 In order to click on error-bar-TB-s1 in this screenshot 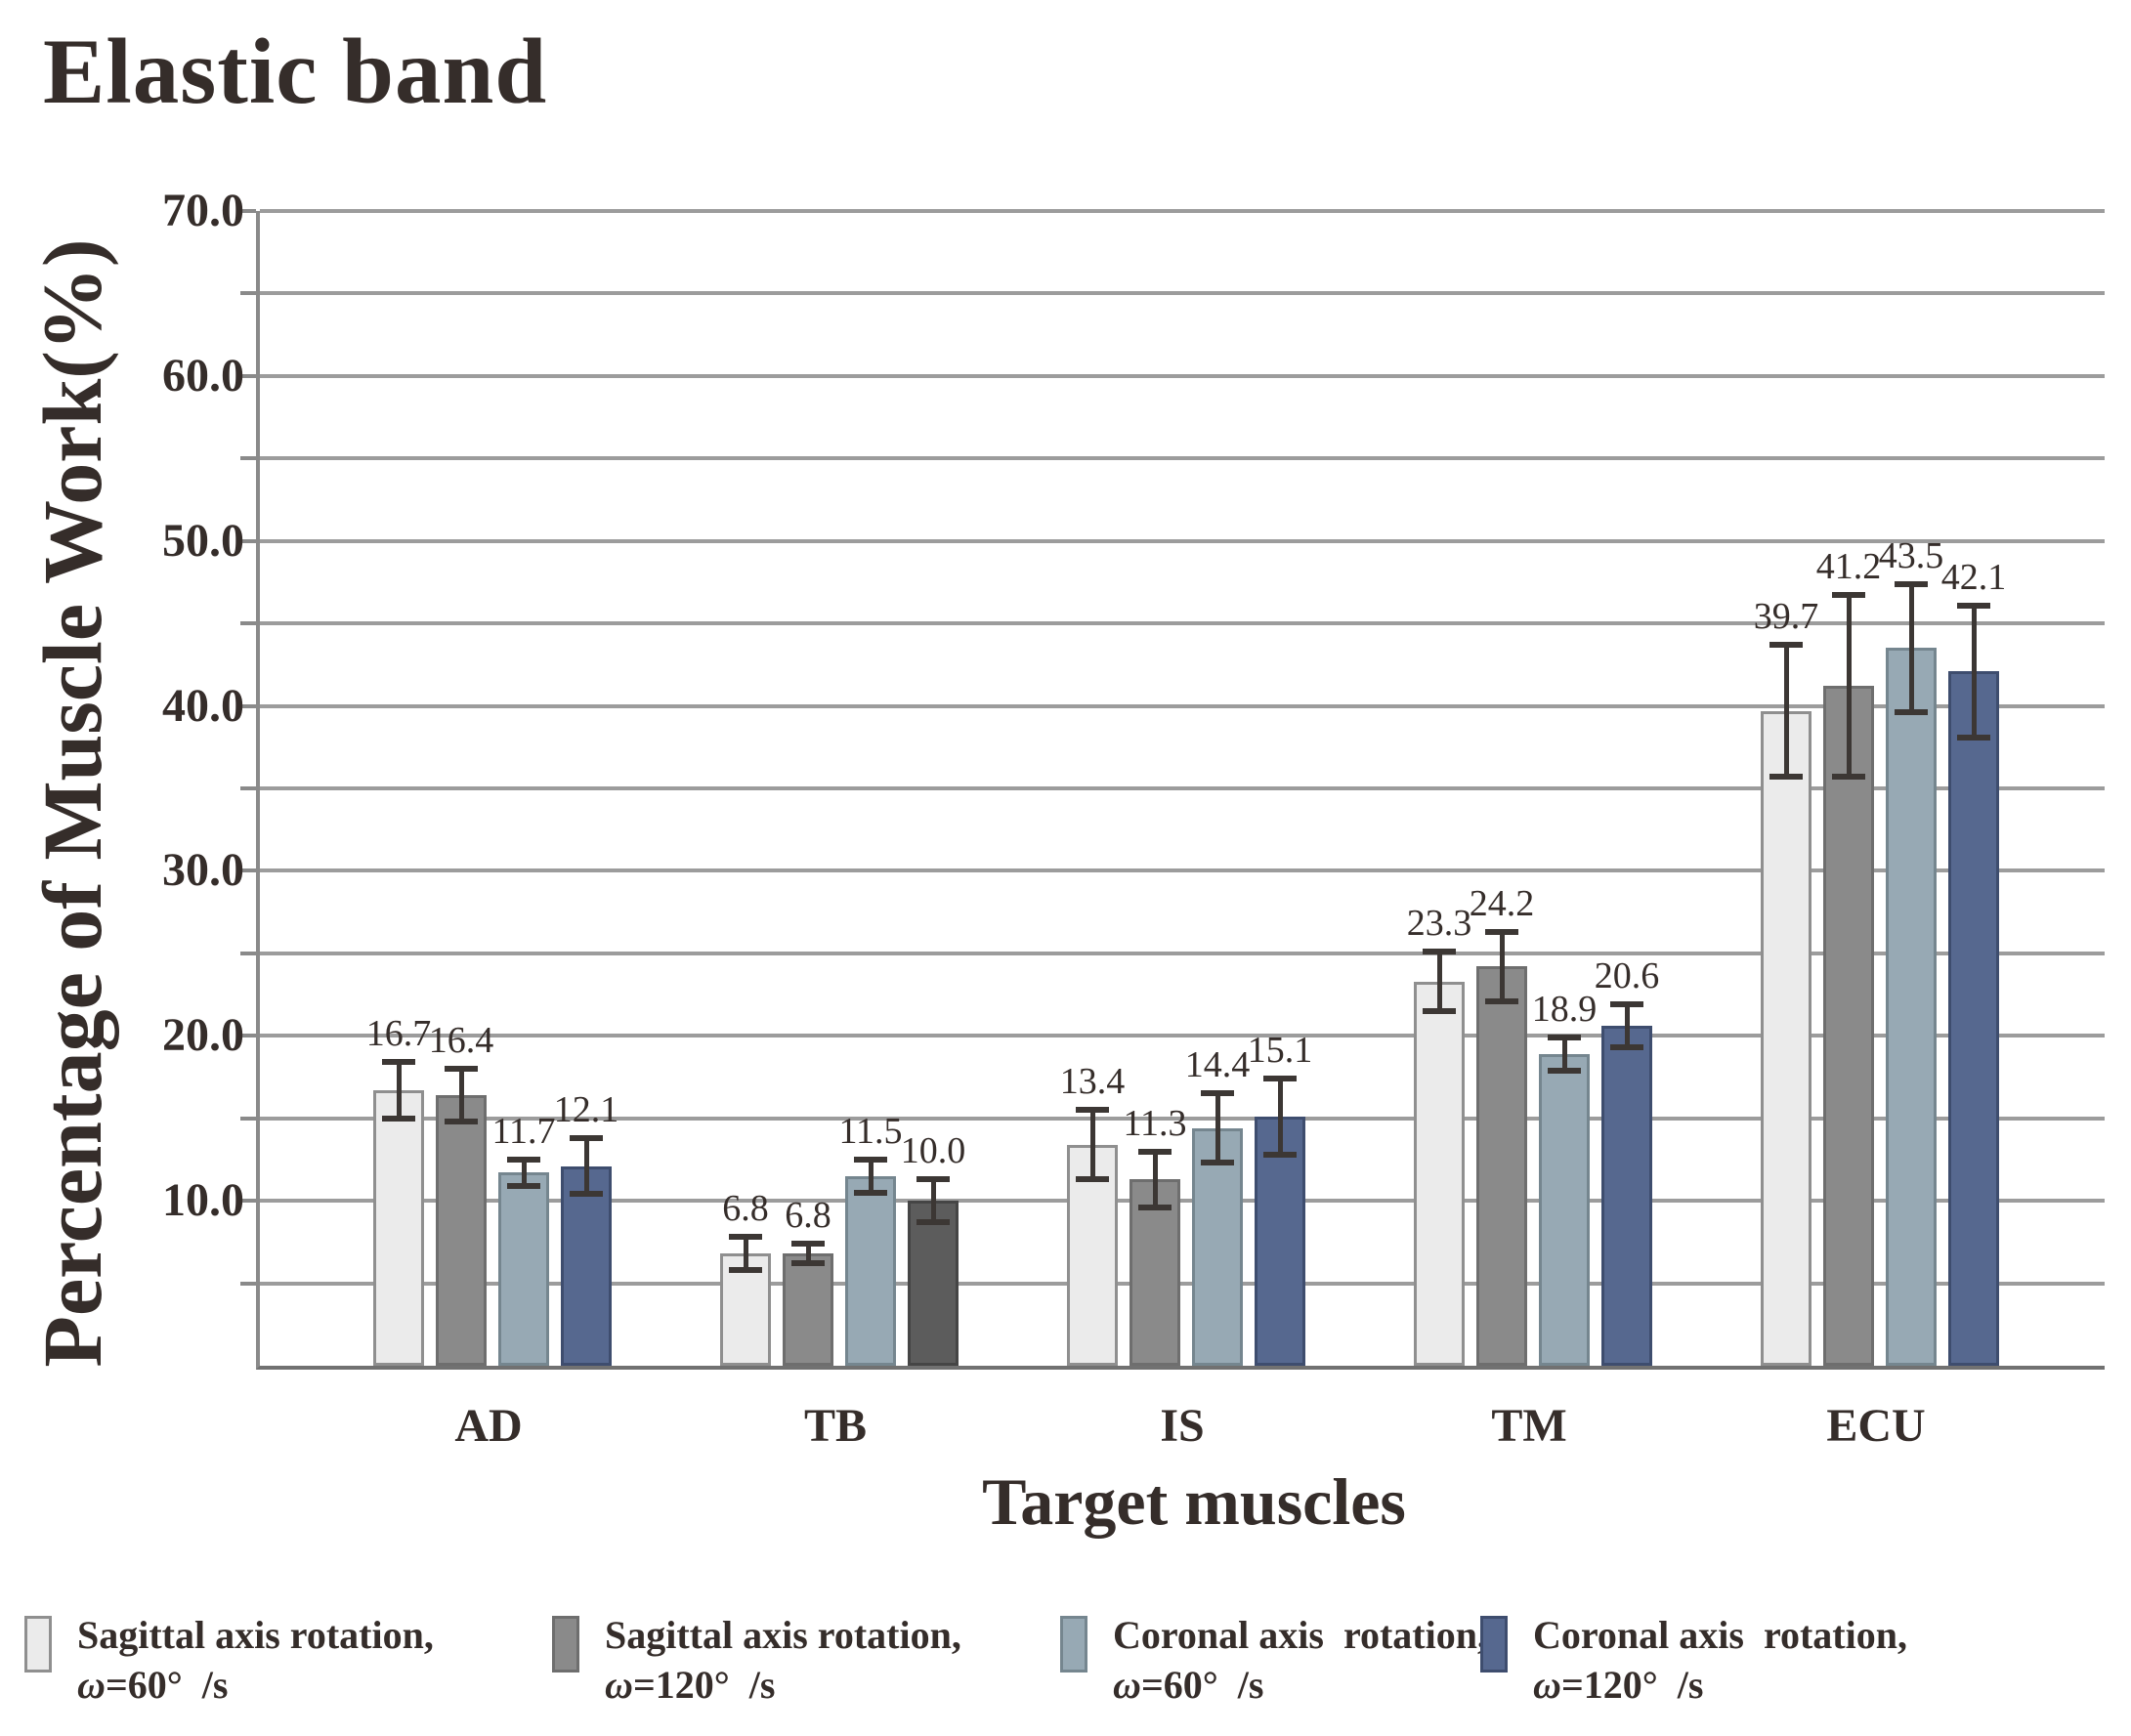, I will do `click(745, 1254)`.